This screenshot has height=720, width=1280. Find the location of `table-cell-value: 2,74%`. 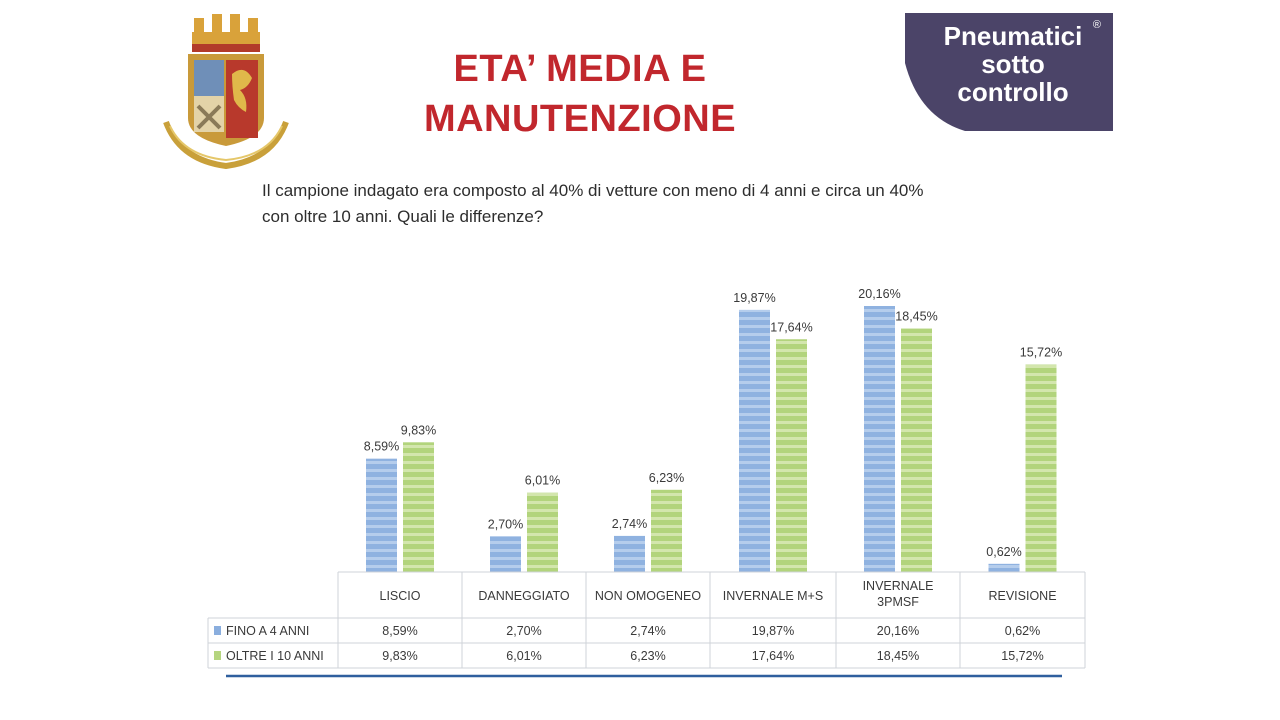

table-cell-value: 2,74% is located at coordinates (647, 631).